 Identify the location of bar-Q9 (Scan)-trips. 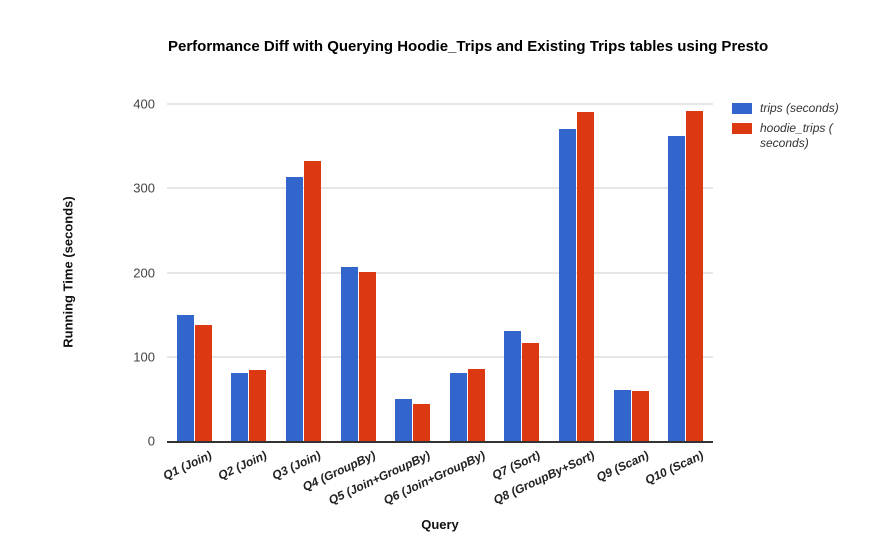
(622, 415).